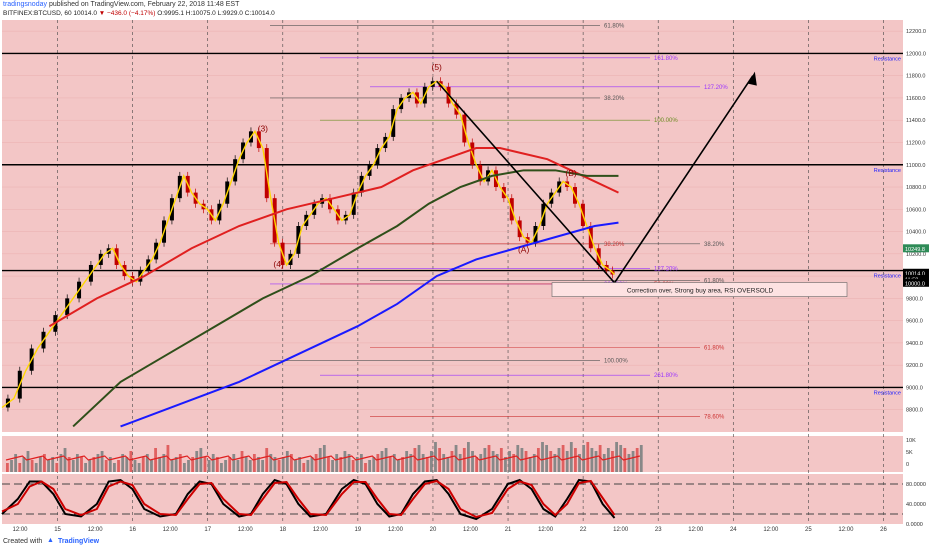  Describe the element at coordinates (914, 322) in the screenshot. I see `y-tick-label: 9600.0` at that location.